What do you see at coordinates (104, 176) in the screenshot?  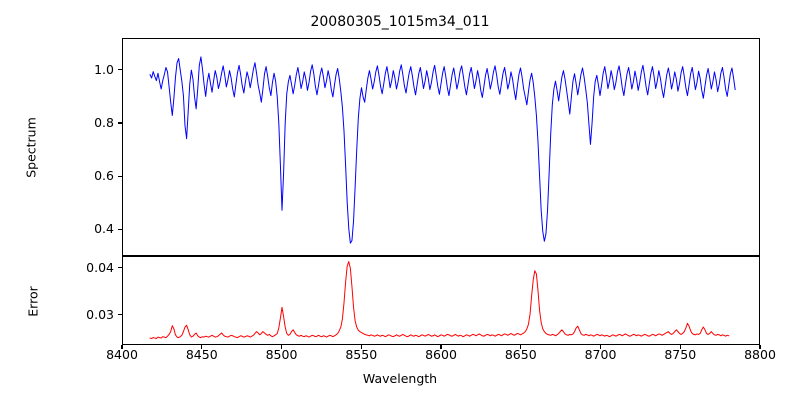 I see `spectrum-y-tick-label: 0.6` at bounding box center [104, 176].